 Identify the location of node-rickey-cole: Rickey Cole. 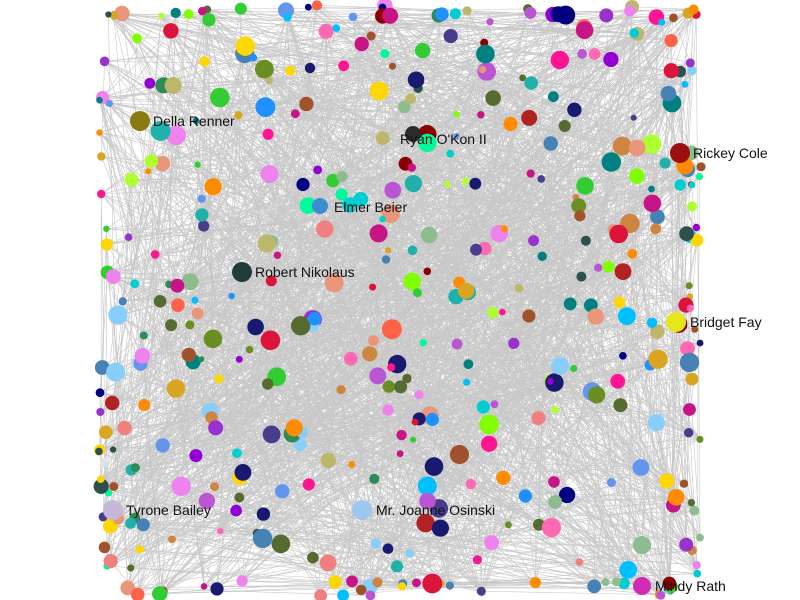
(719, 153).